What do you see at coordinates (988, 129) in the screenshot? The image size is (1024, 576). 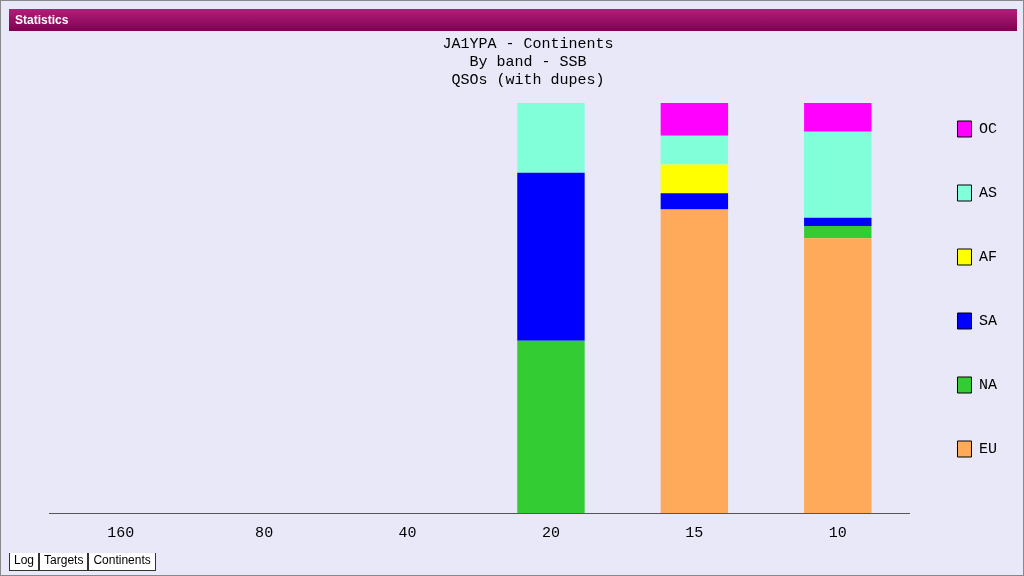 I see `legend-label: OC` at bounding box center [988, 129].